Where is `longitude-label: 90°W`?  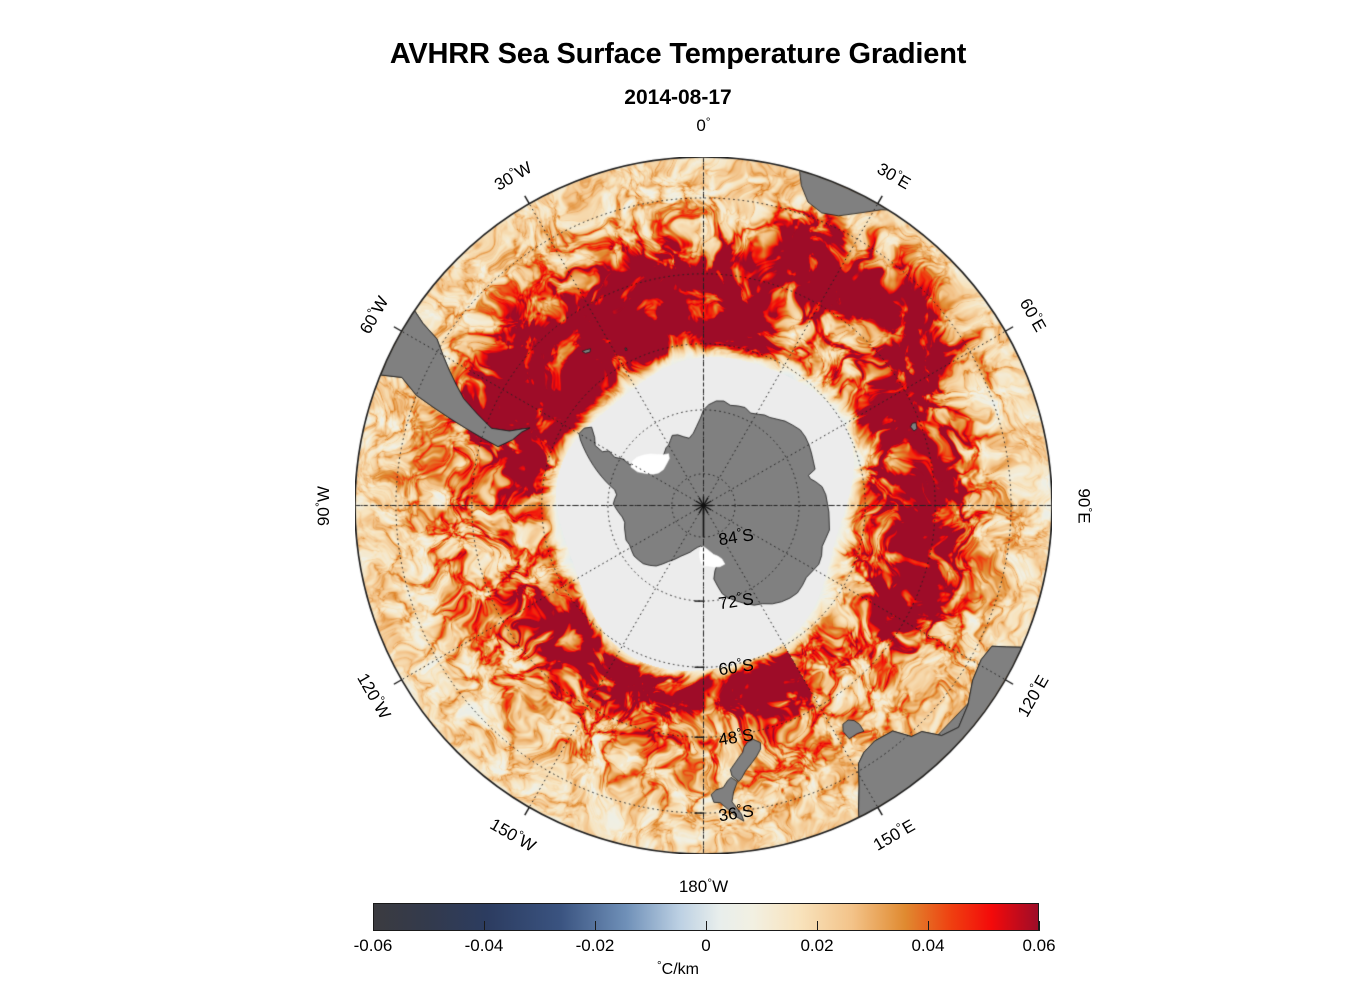
longitude-label: 90°W is located at coordinates (322, 505).